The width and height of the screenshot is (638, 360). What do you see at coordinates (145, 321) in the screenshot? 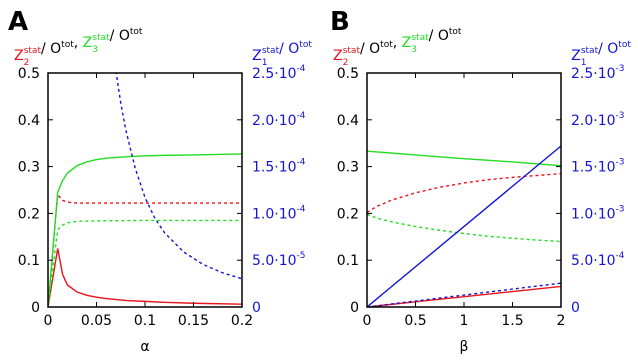
I see `x-tick-label: 0.1` at bounding box center [145, 321].